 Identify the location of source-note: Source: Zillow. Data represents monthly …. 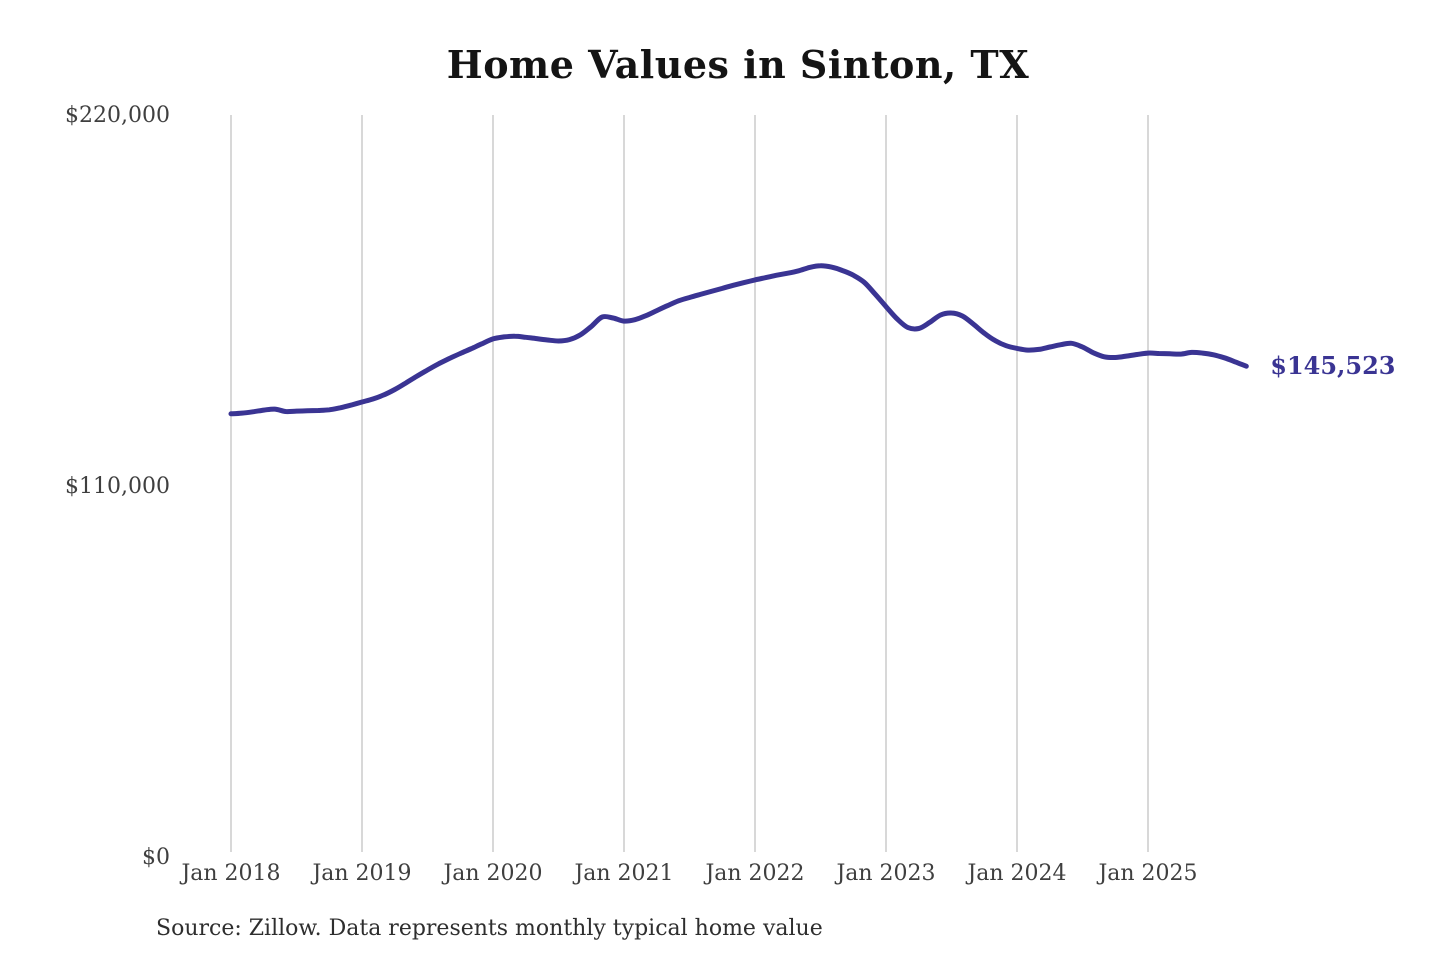
(489, 928).